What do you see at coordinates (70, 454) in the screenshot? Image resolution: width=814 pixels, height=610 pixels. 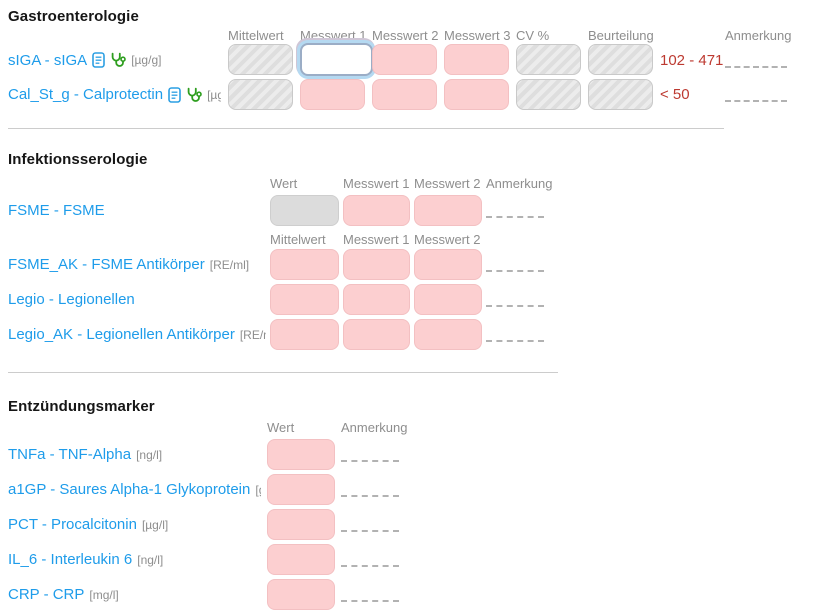 I see `analyte-label-tnfa: TNFa - TNF-Alpha` at bounding box center [70, 454].